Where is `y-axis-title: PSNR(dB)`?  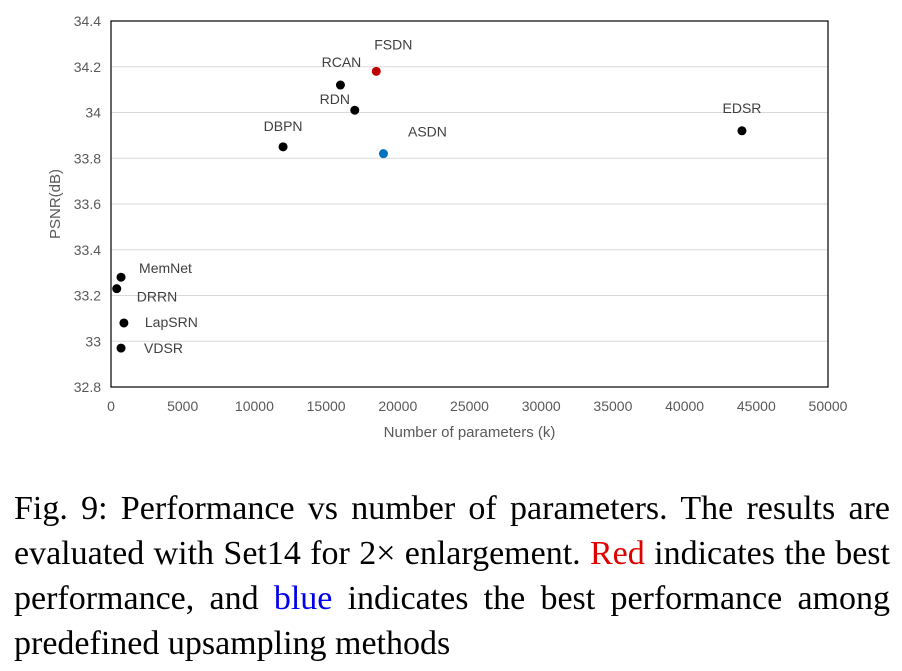 y-axis-title: PSNR(dB) is located at coordinates (55, 204).